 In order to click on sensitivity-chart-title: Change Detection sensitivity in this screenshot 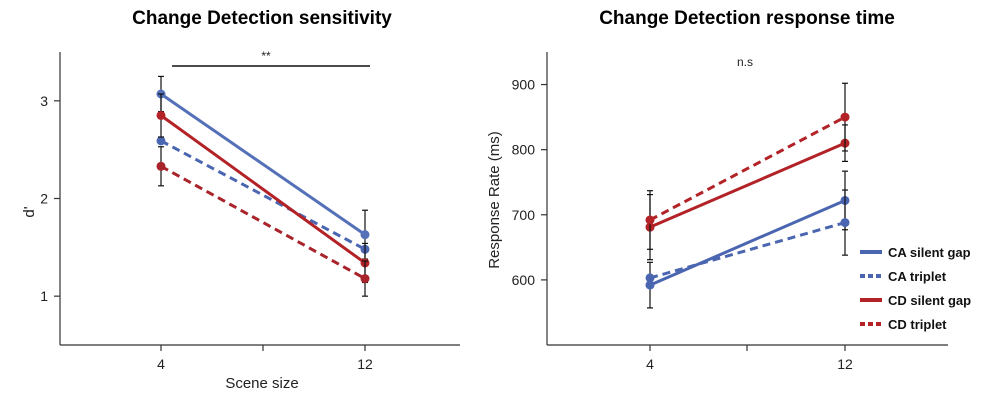, I will do `click(262, 18)`.